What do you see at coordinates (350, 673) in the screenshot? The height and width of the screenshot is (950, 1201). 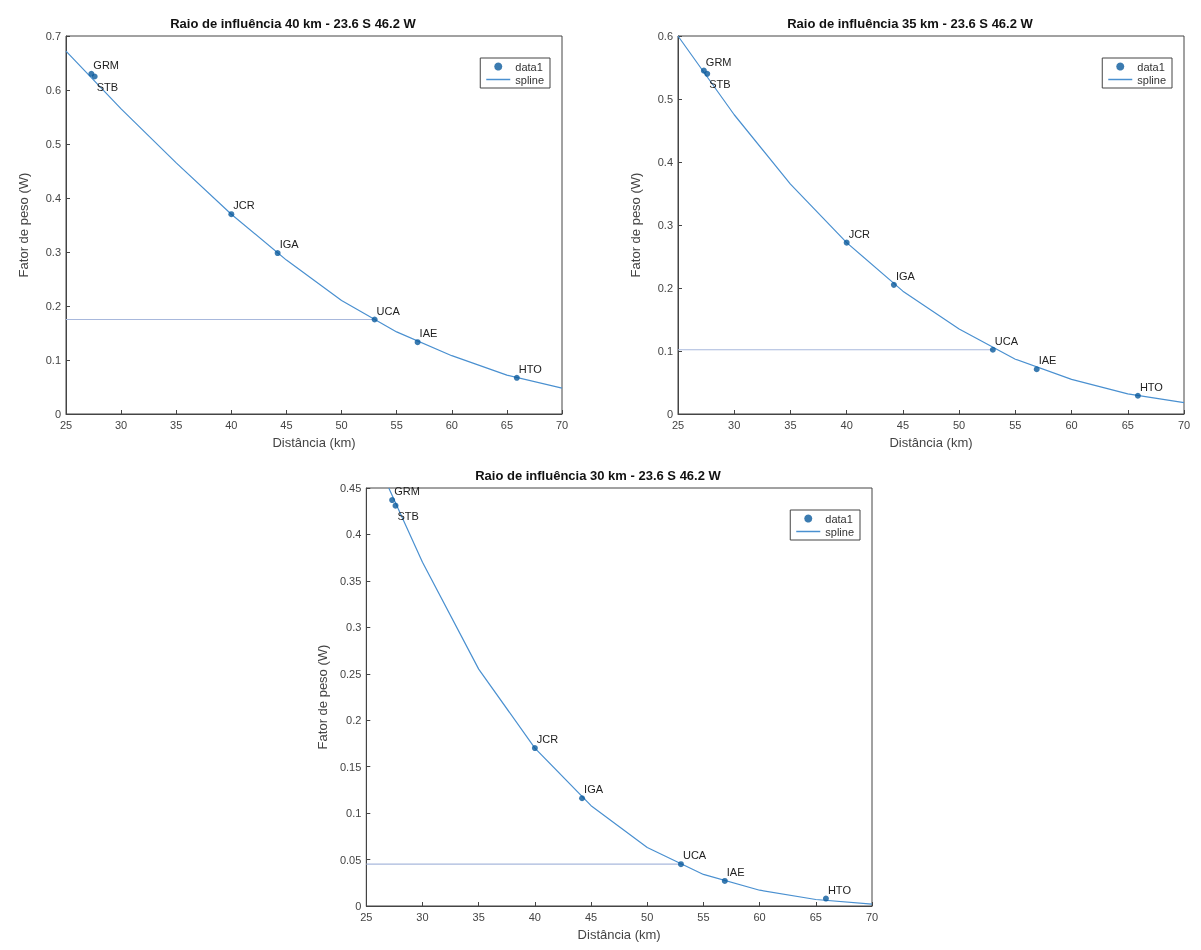 I see `y-tick-label: 0.25` at bounding box center [350, 673].